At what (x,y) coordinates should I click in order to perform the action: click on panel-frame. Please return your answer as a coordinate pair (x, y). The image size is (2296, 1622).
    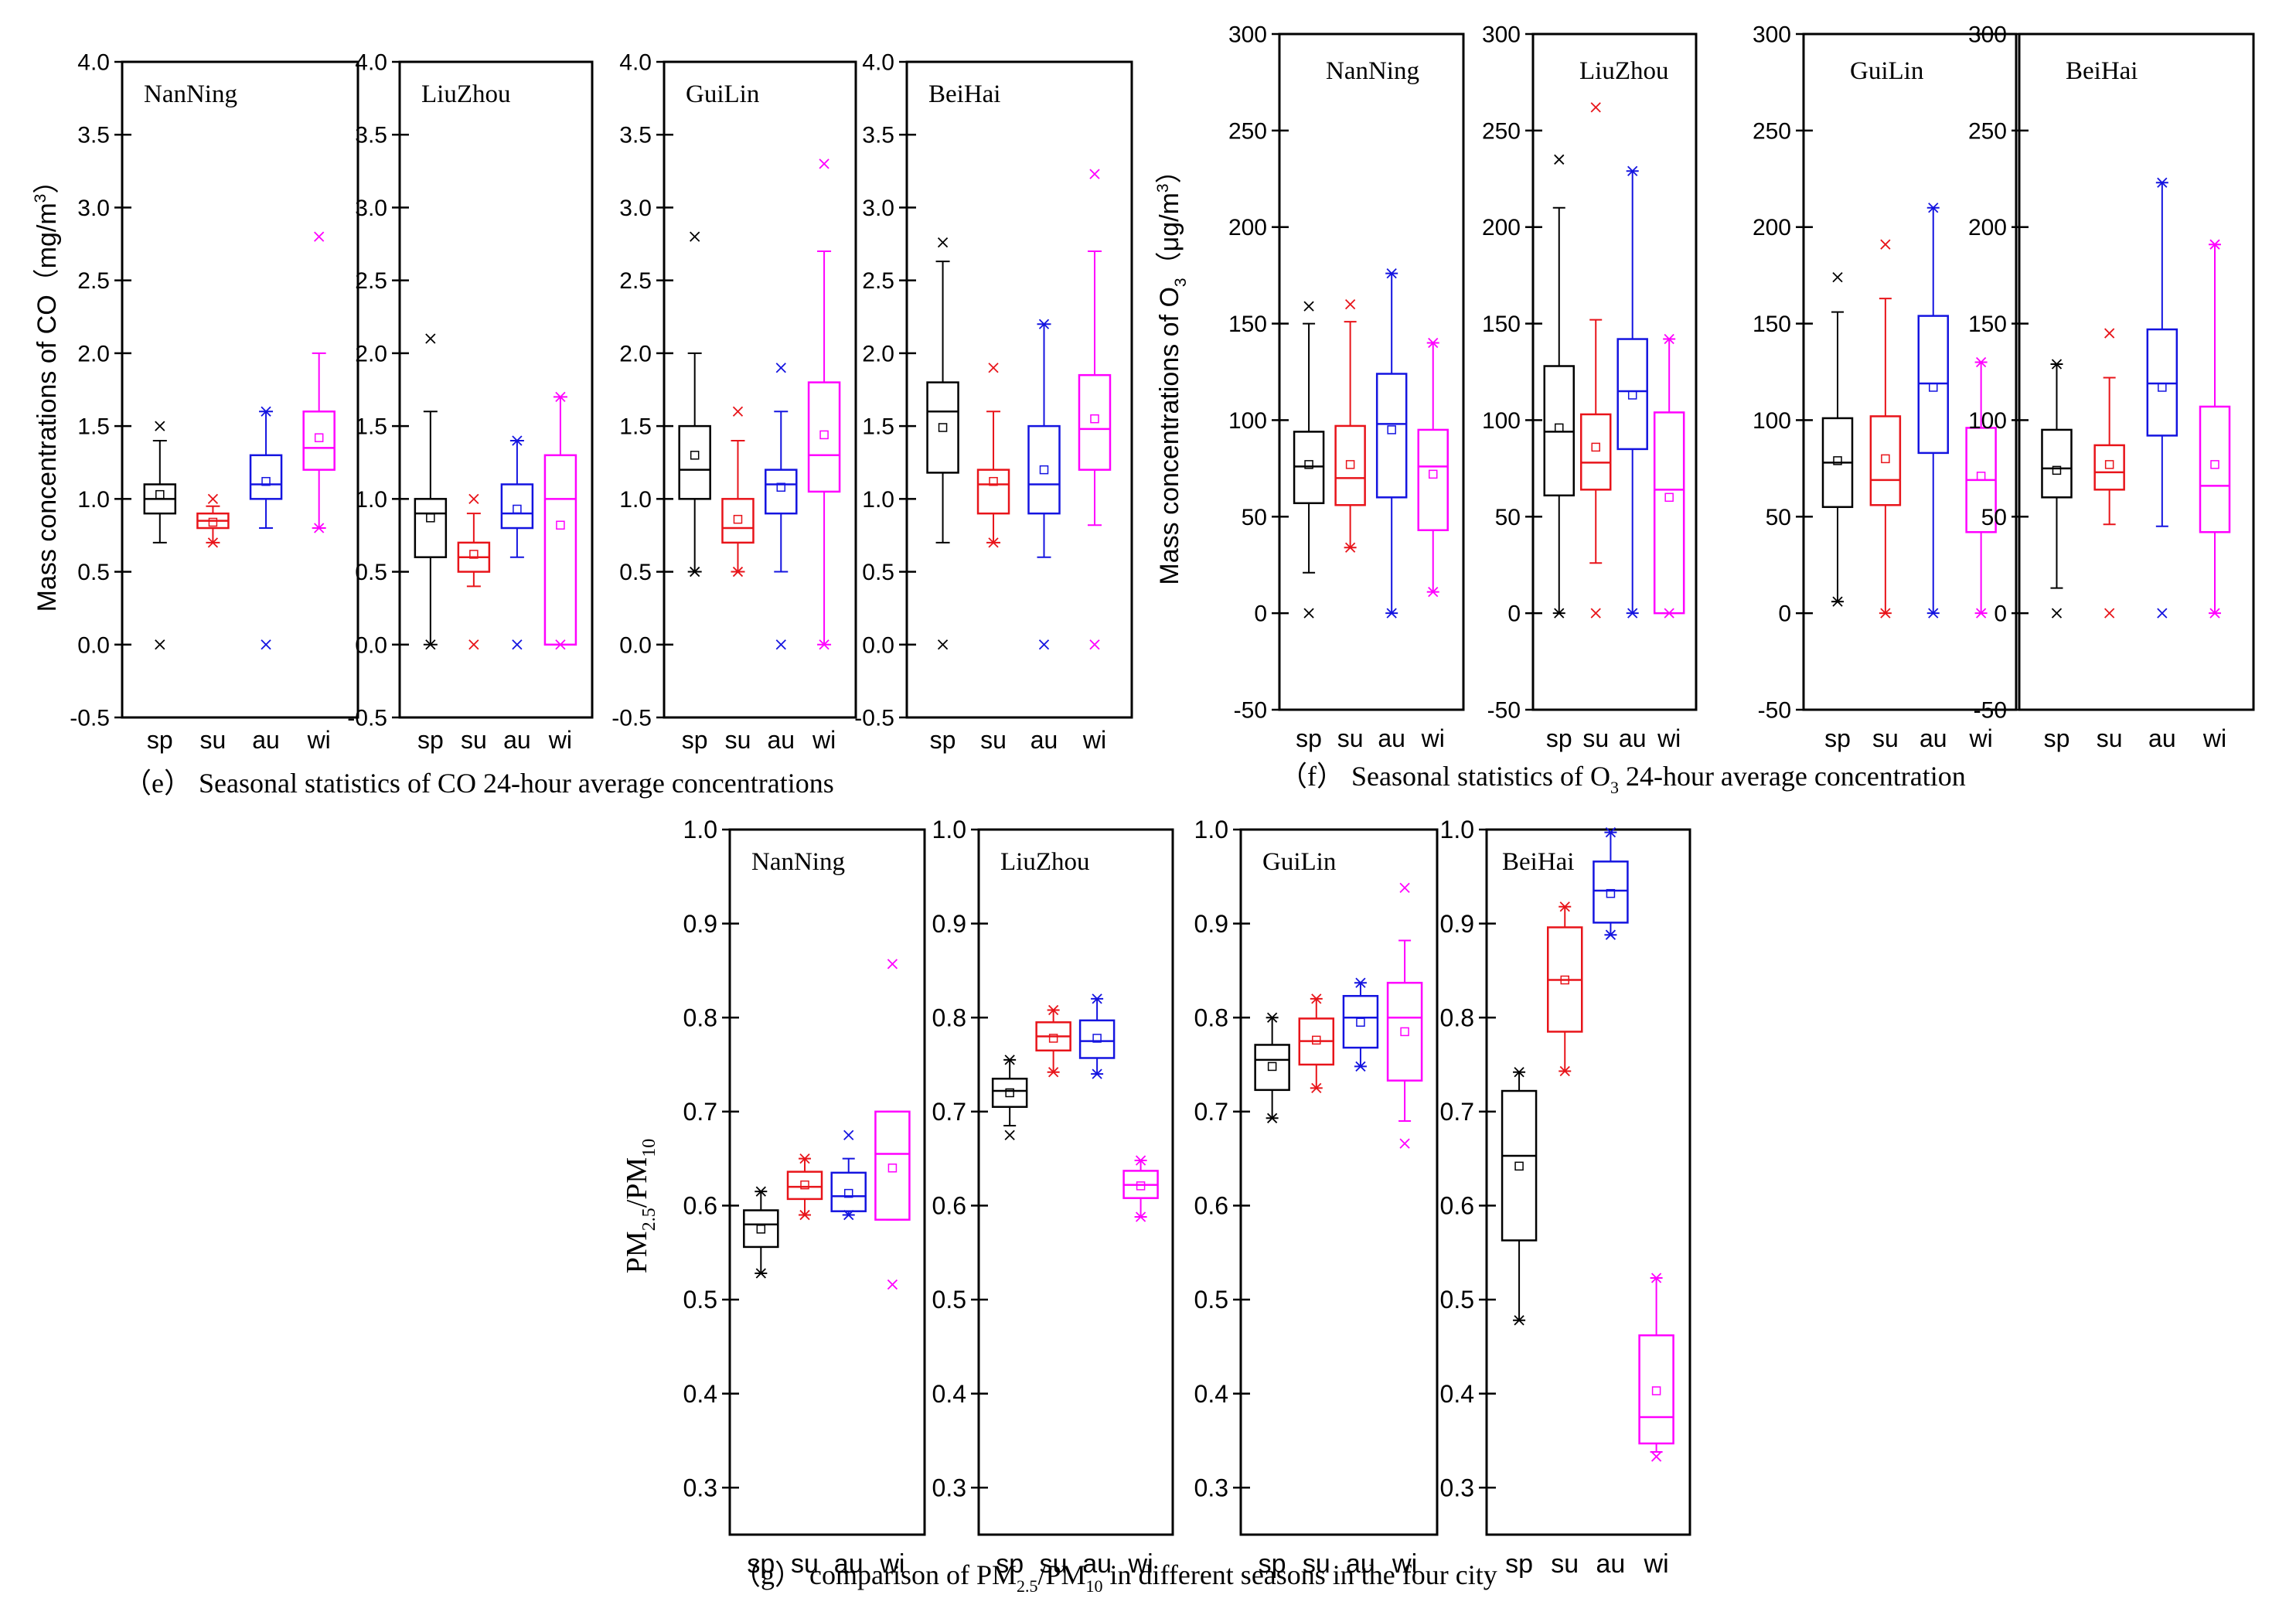
    Looking at the image, I should click on (1588, 1182).